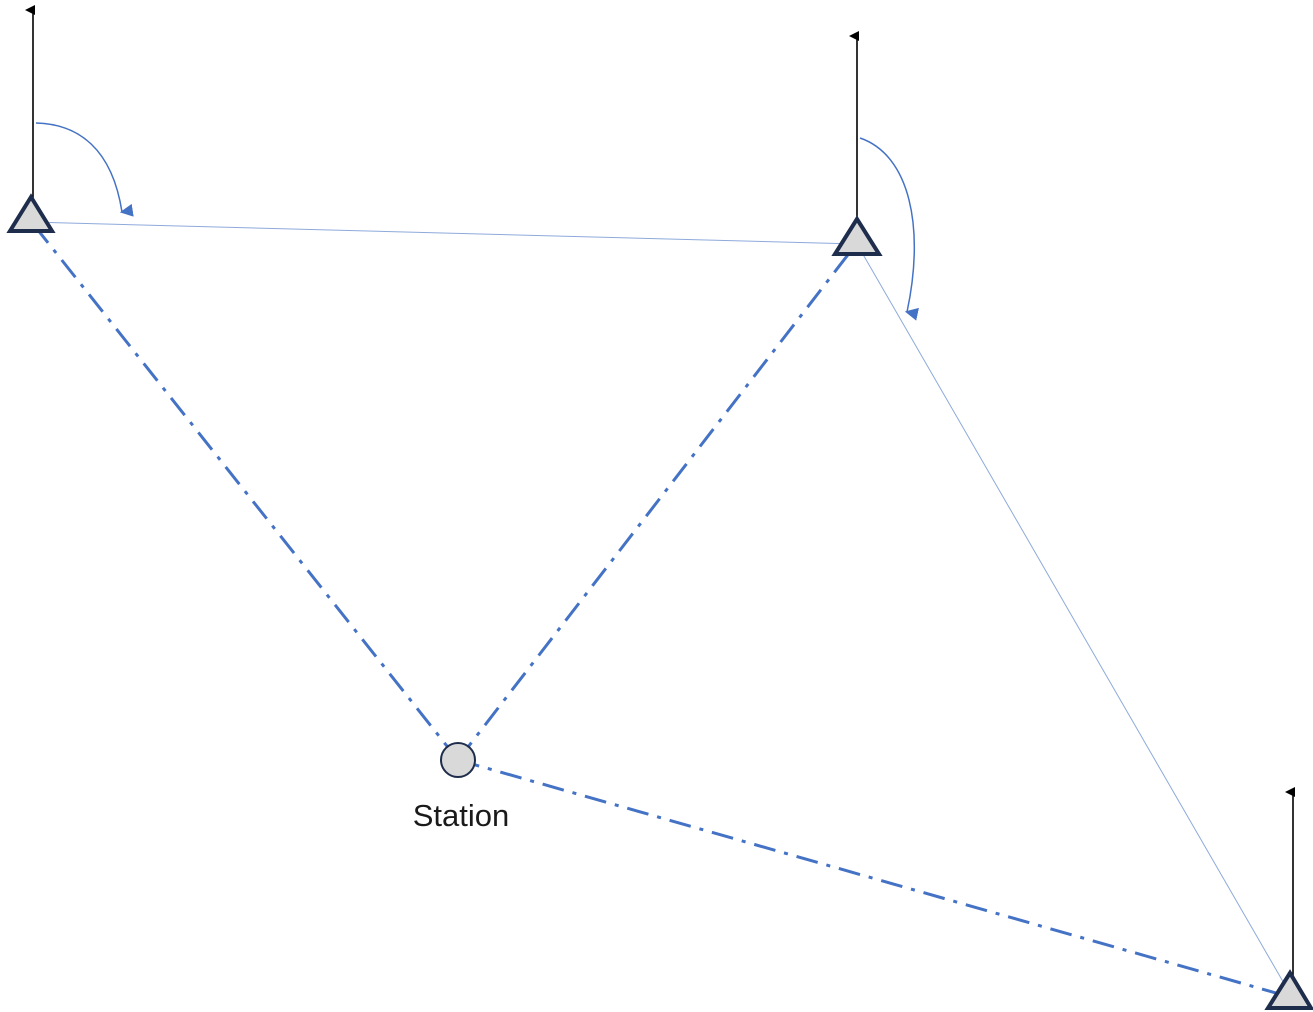 Image resolution: width=1313 pixels, height=1012 pixels. Describe the element at coordinates (31, 213) in the screenshot. I see `control-point-left-icon` at that location.